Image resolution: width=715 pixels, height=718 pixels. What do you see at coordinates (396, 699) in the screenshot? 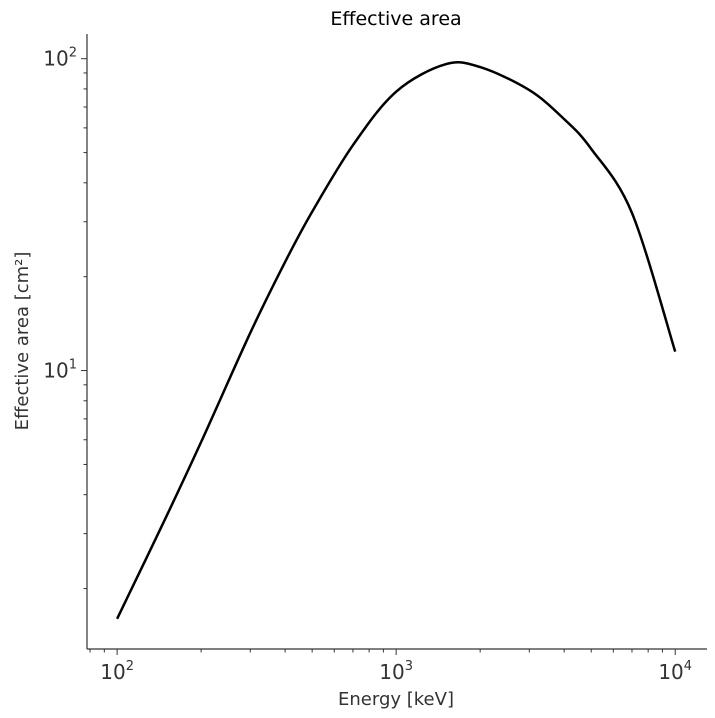
I see `x-axis-label: Energy [keV]` at bounding box center [396, 699].